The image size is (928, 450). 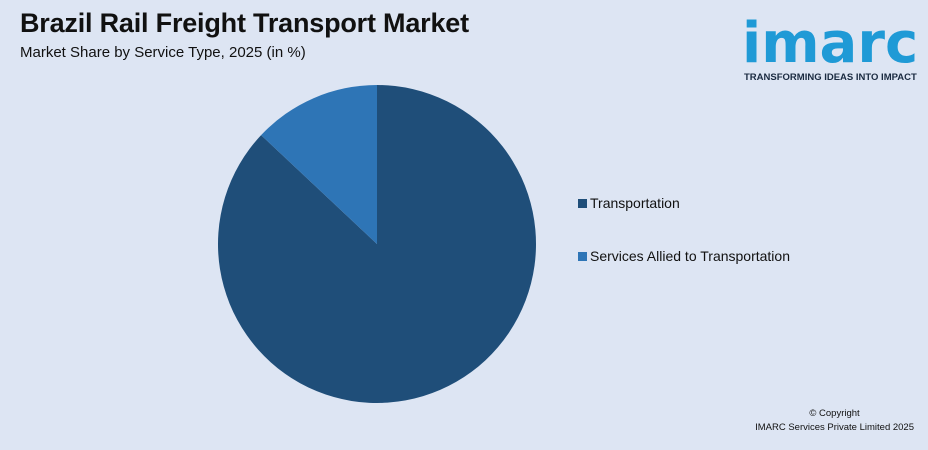 I want to click on chart-title: Brazil Rail Freight Transport Market, so click(x=244, y=23).